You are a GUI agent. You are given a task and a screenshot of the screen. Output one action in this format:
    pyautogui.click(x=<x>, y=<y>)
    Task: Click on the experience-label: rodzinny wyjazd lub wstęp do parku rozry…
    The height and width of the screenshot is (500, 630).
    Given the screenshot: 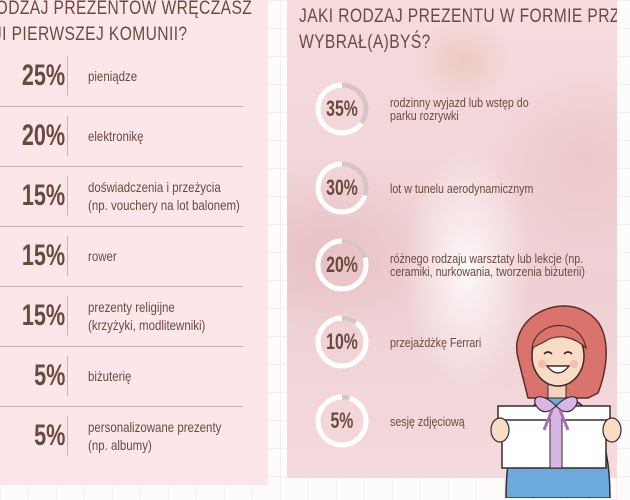 What is the action you would take?
    pyautogui.click(x=459, y=109)
    